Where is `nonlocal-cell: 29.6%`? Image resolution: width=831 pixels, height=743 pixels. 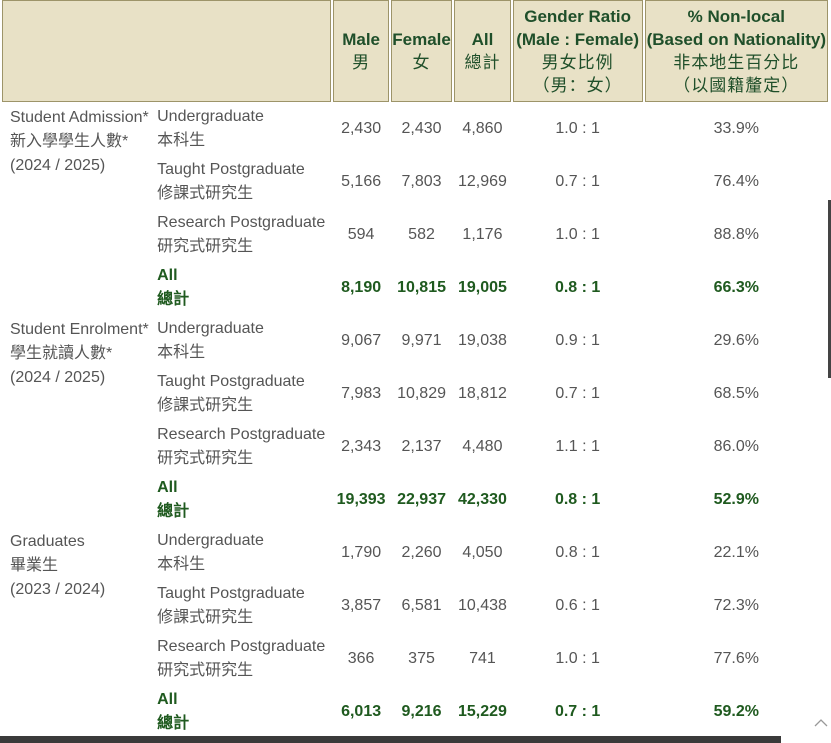 nonlocal-cell: 29.6% is located at coordinates (736, 340).